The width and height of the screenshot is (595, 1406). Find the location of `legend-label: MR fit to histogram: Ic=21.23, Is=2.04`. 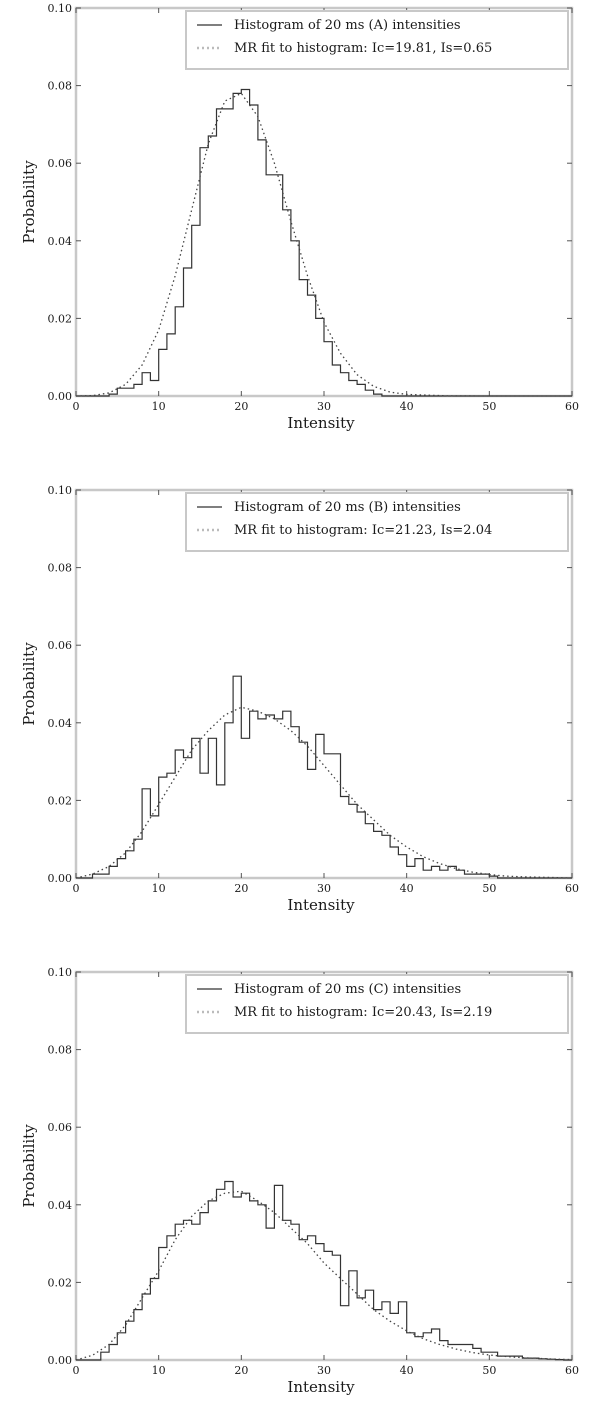

legend-label: MR fit to histogram: Ic=21.23, Is=2.04 is located at coordinates (363, 530).